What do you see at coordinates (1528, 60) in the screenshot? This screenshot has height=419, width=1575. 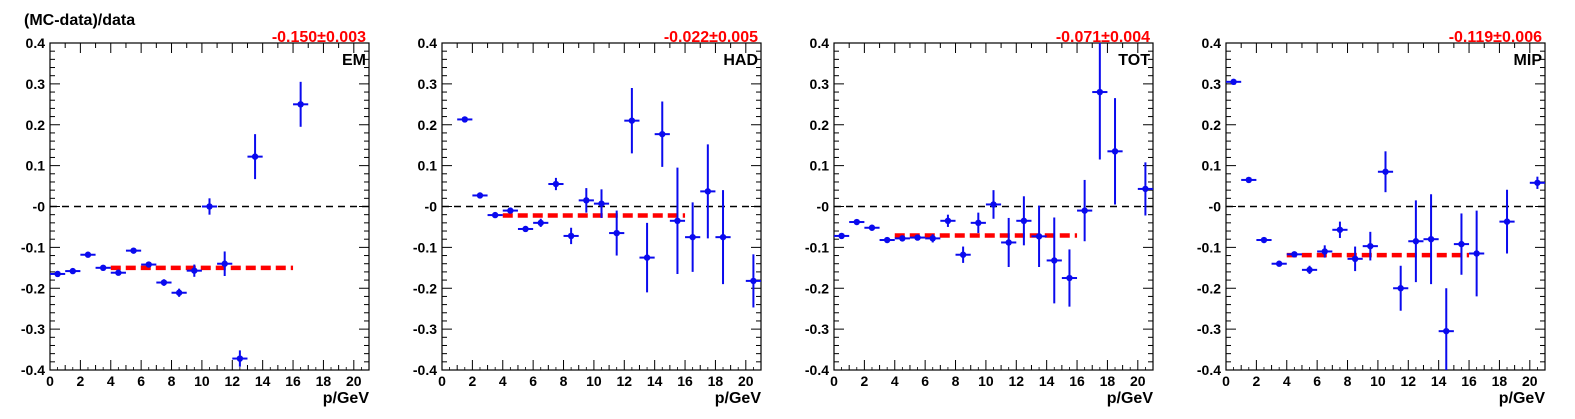 I see `panel-label: MIP` at bounding box center [1528, 60].